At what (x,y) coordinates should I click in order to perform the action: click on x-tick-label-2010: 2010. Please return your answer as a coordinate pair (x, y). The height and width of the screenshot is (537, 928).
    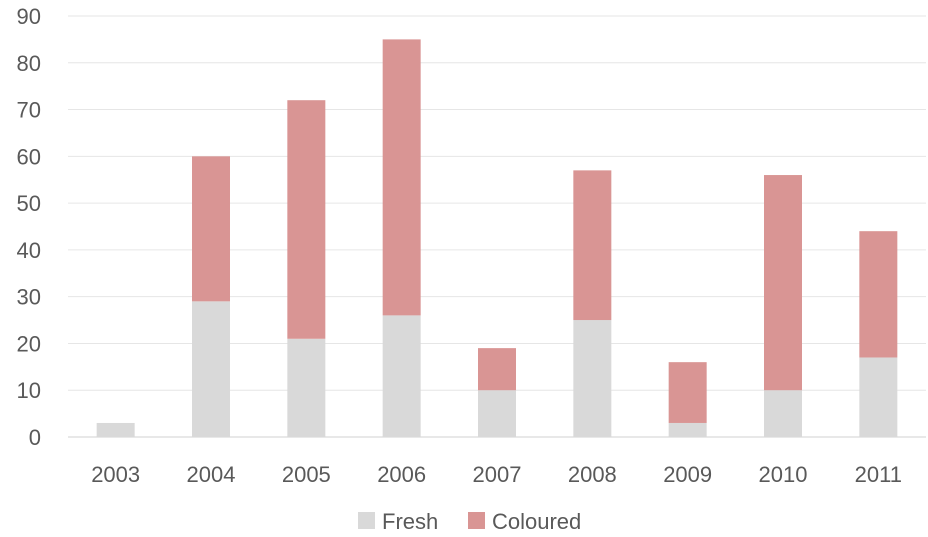
    Looking at the image, I should click on (783, 474).